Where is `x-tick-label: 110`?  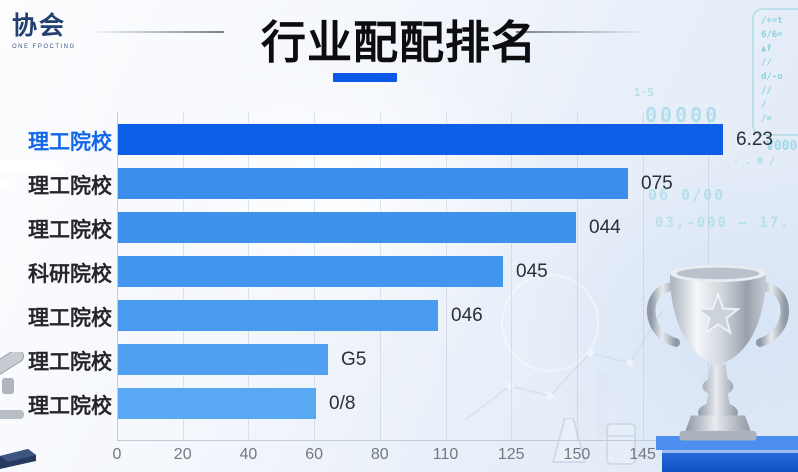 x-tick-label: 110 is located at coordinates (445, 454).